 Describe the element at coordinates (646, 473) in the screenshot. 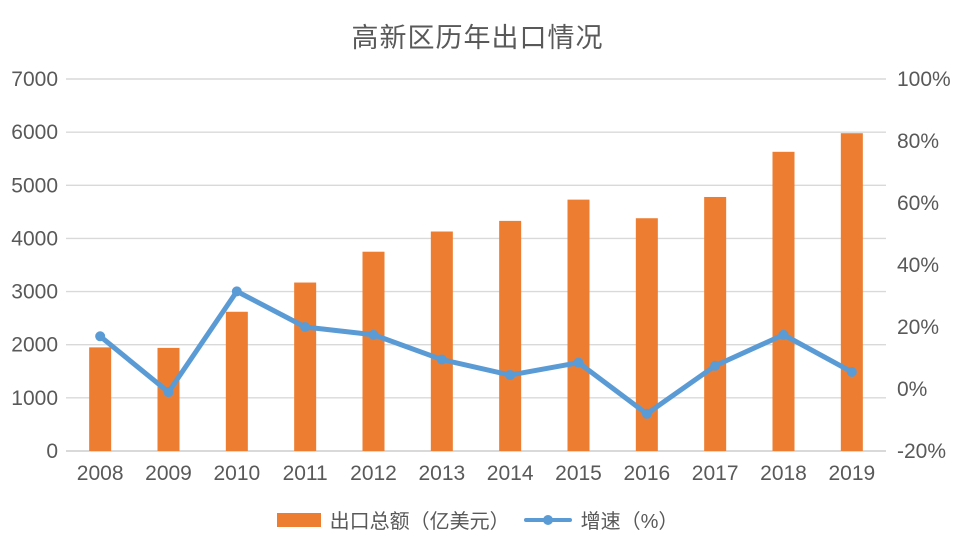

I see `x-axis-label-2016: 2016` at that location.